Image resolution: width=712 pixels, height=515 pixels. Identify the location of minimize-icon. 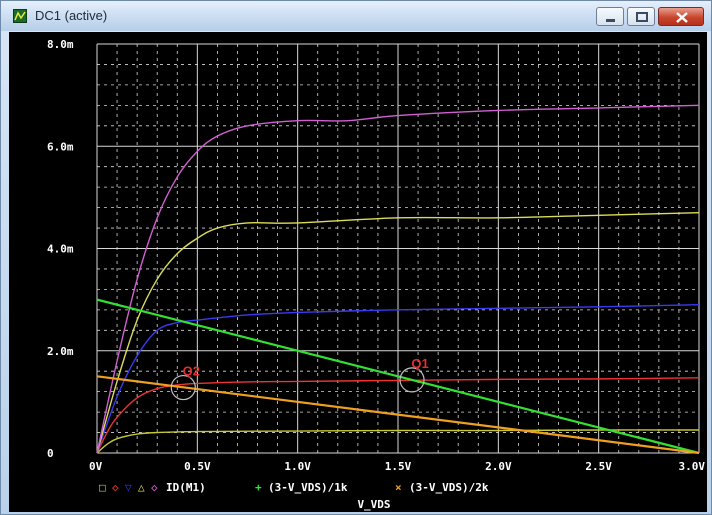
(610, 20).